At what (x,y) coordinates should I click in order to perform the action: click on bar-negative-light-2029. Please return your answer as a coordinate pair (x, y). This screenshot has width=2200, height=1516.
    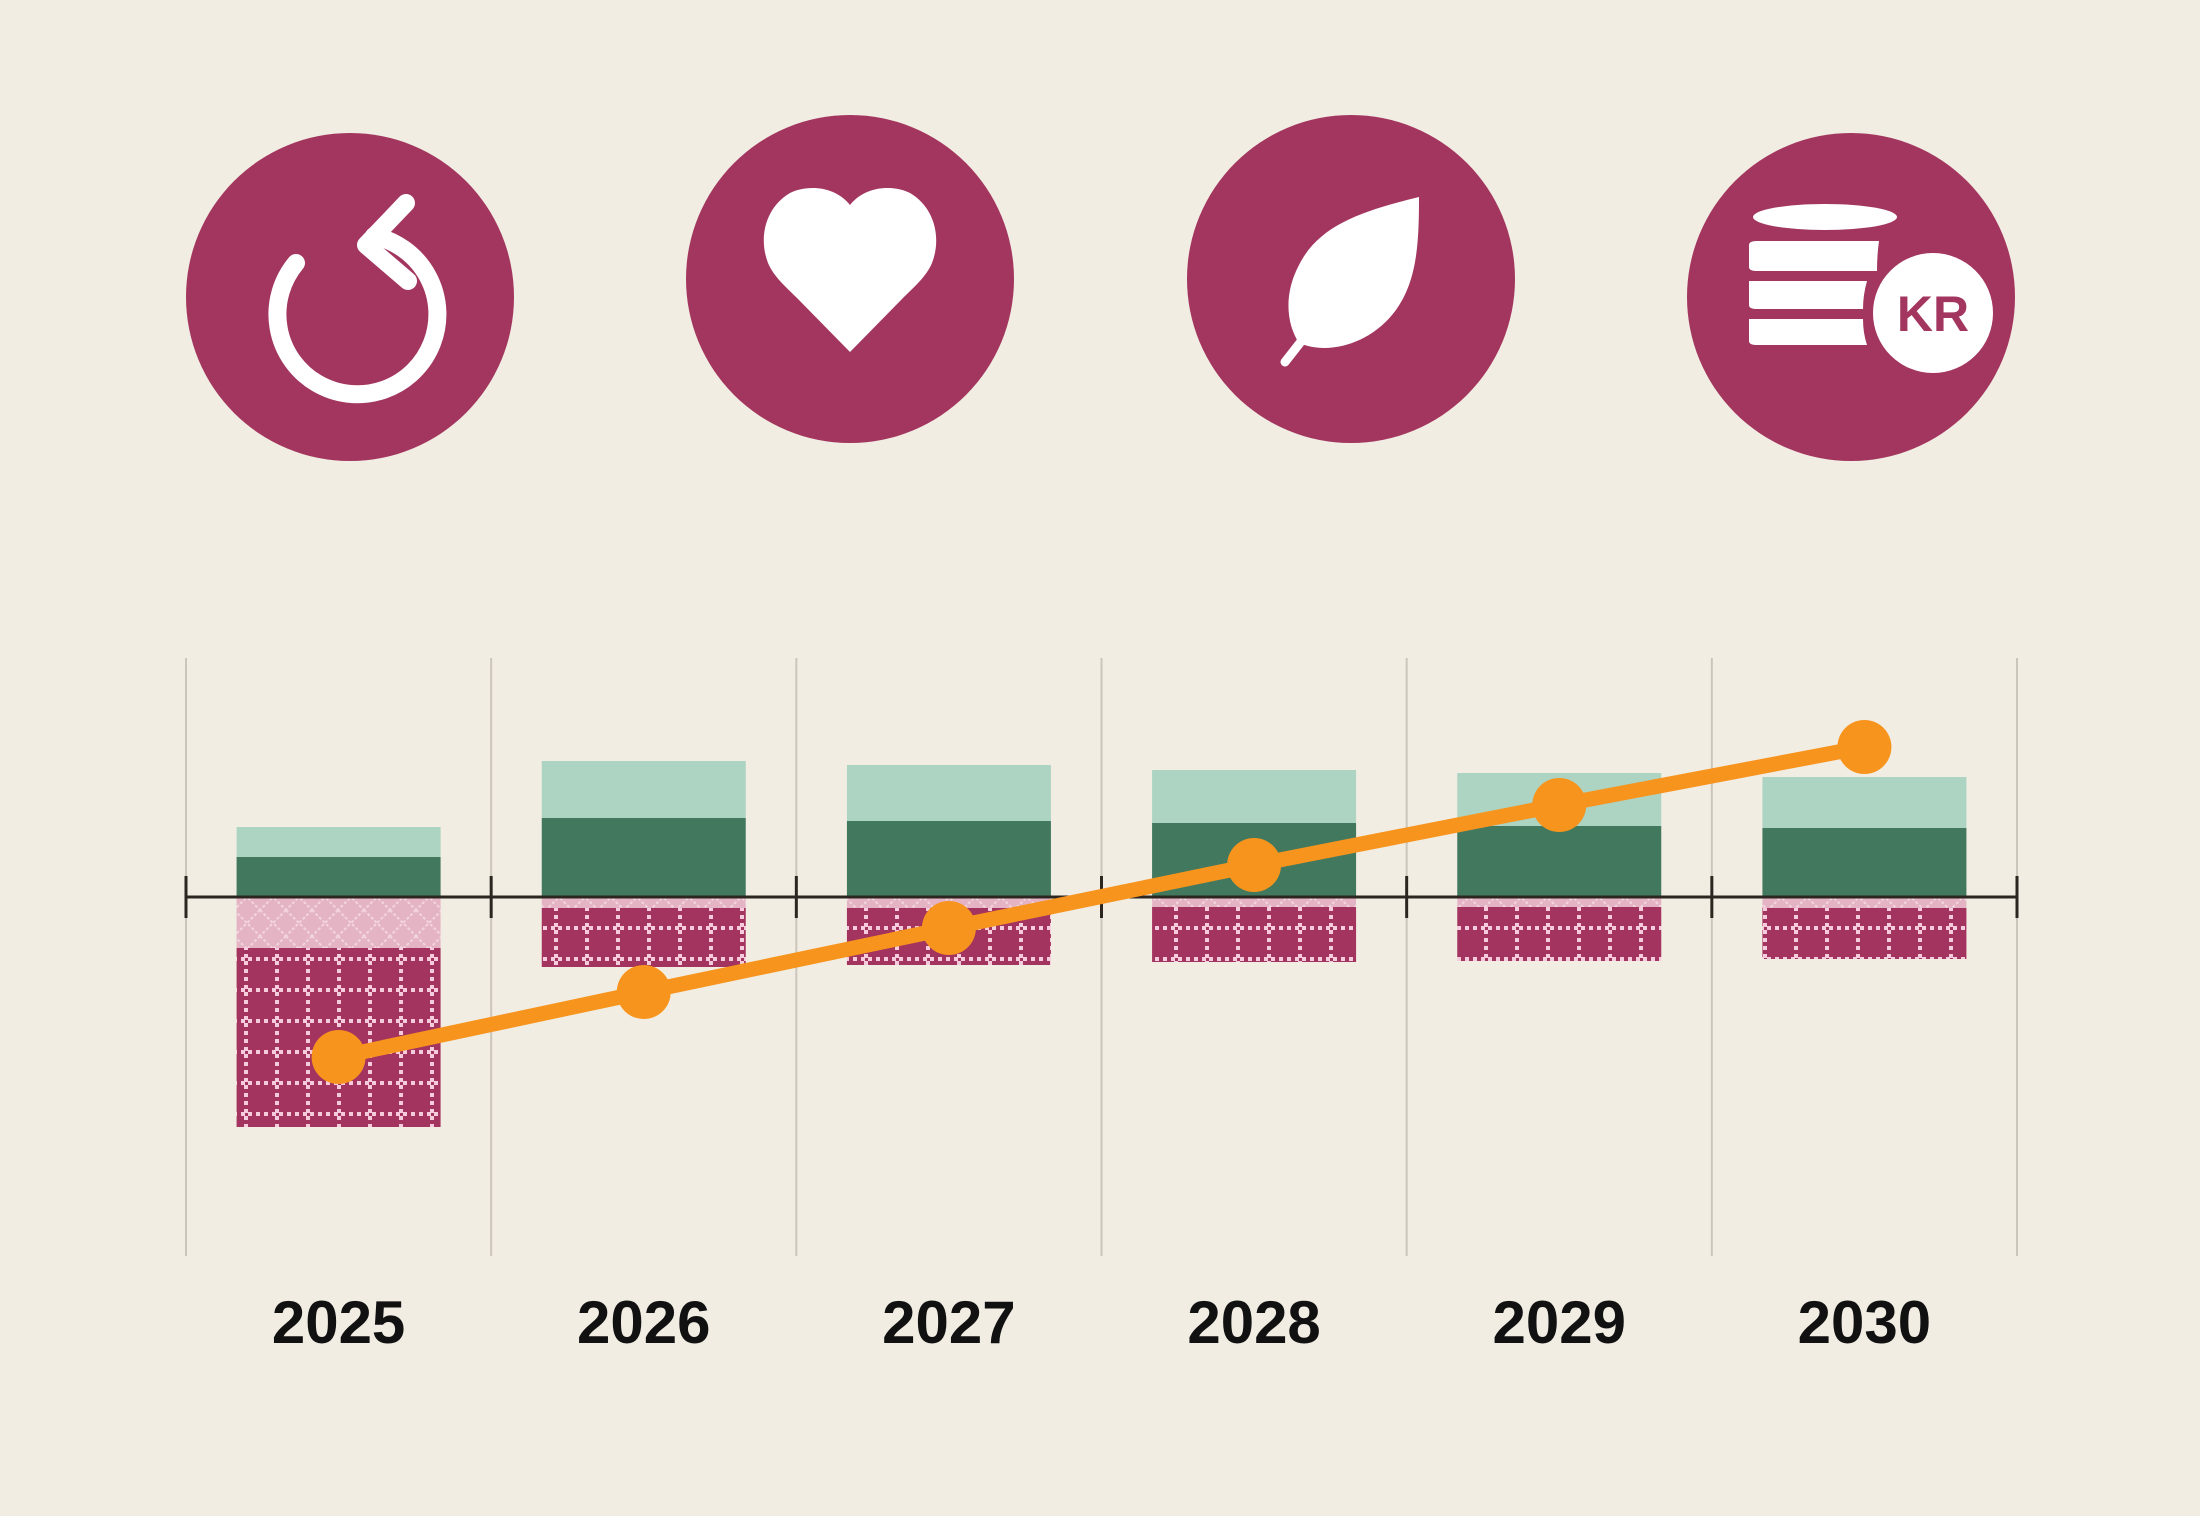
    Looking at the image, I should click on (1559, 902).